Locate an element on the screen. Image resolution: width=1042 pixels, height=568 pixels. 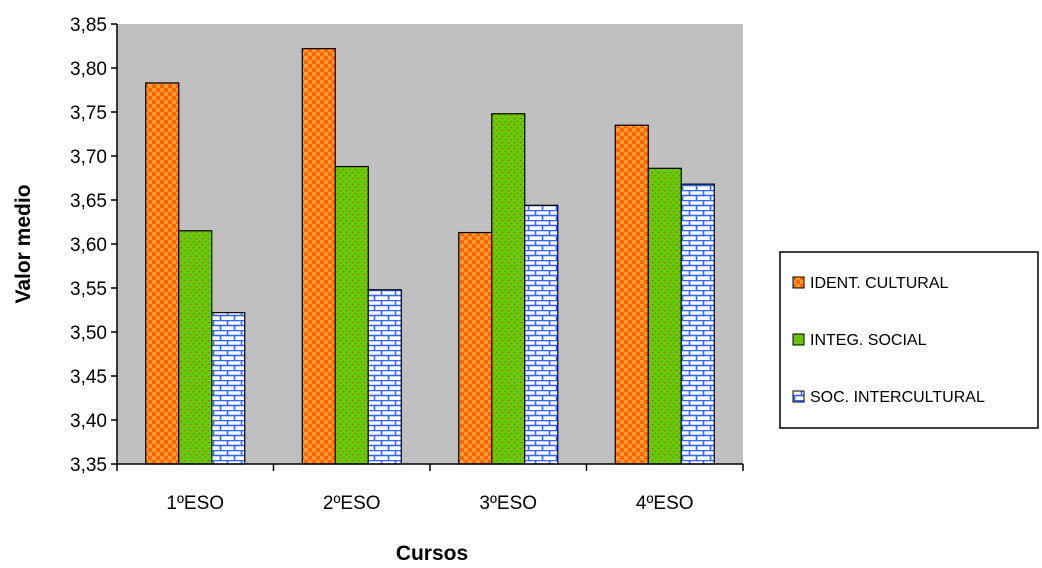
legend-label: SOC. INTERCULTURAL is located at coordinates (897, 397).